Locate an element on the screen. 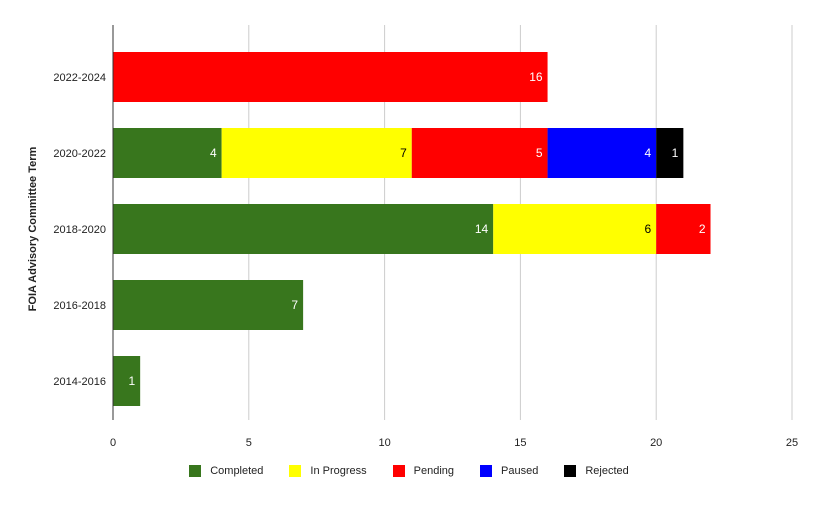 The width and height of the screenshot is (818, 505). legend-item-in-progress: In Progress is located at coordinates (328, 471).